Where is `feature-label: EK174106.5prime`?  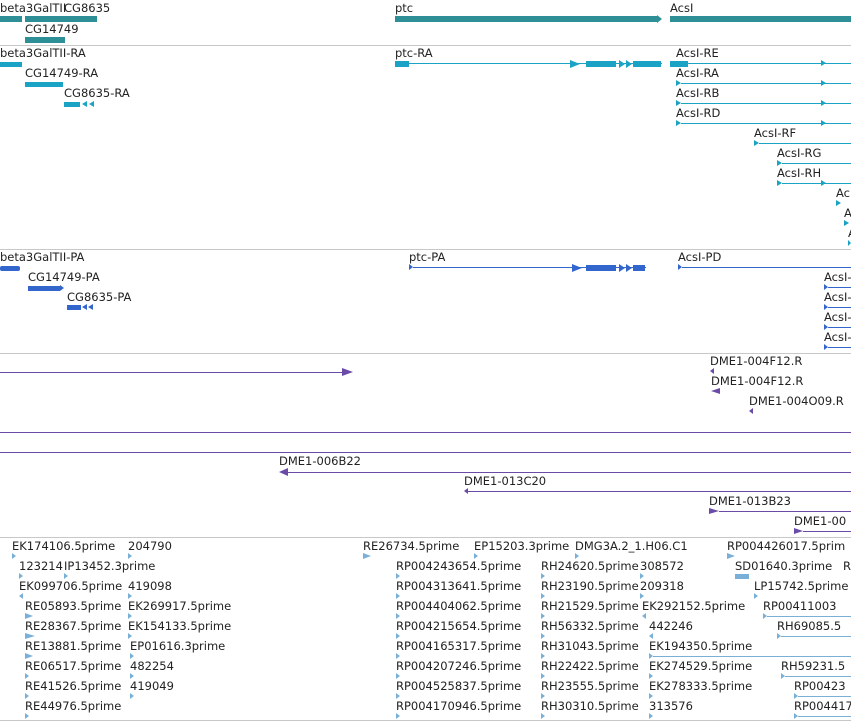 feature-label: EK174106.5prime is located at coordinates (64, 546).